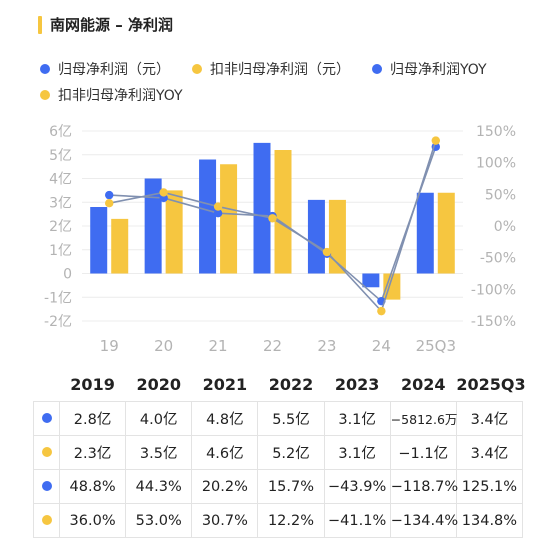 Image resolution: width=550 pixels, height=550 pixels. Describe the element at coordinates (423, 384) in the screenshot. I see `table-header: 2024` at that location.